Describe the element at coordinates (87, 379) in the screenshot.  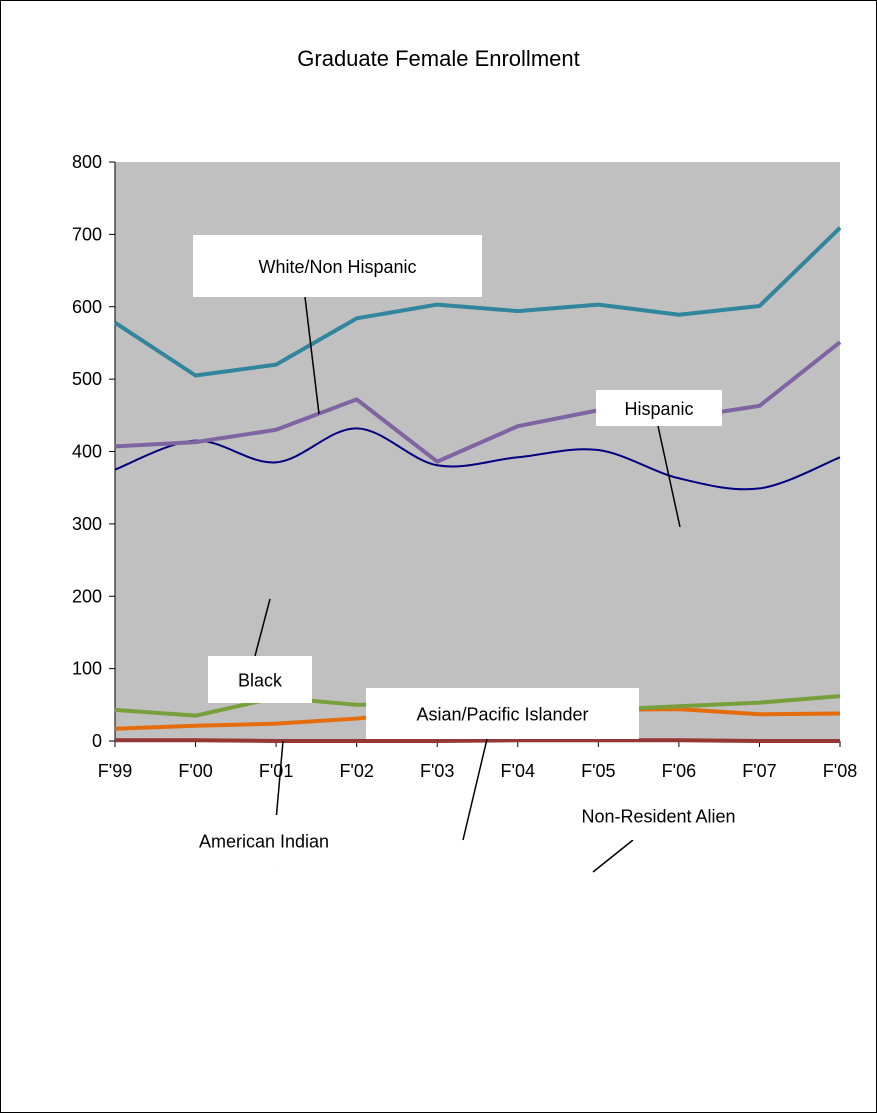
I see `y-tick-label: 500` at that location.